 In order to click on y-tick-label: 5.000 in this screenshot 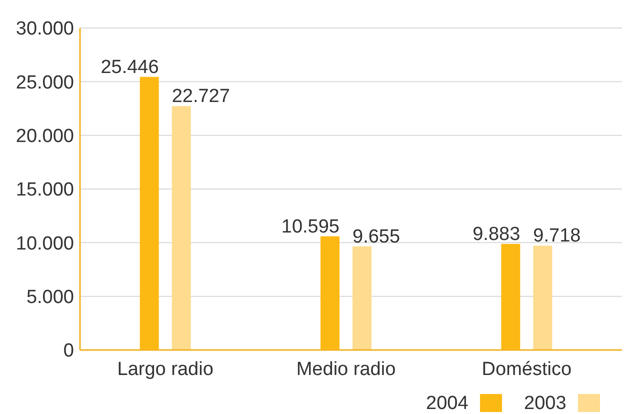, I will do `click(50, 297)`.